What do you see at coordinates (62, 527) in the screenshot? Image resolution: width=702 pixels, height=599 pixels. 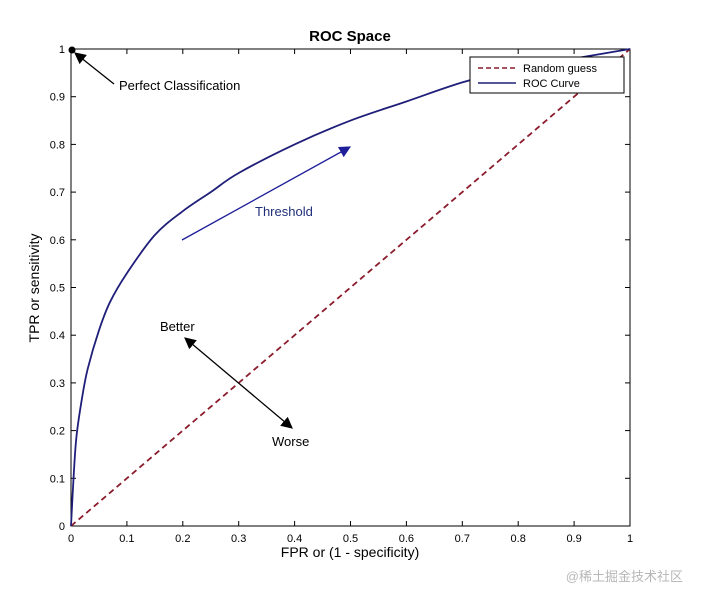 I see `y-tick-label: 0` at bounding box center [62, 527].